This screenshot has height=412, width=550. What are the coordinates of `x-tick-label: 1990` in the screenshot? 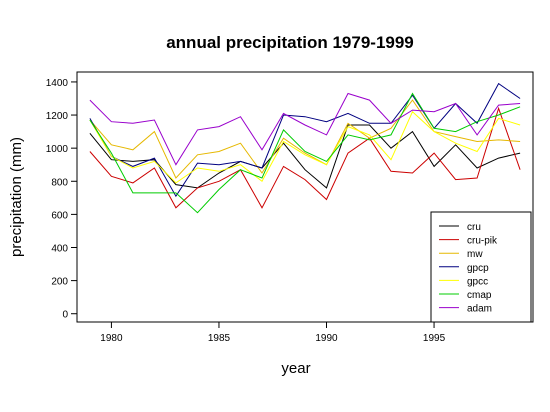 It's located at (326, 338).